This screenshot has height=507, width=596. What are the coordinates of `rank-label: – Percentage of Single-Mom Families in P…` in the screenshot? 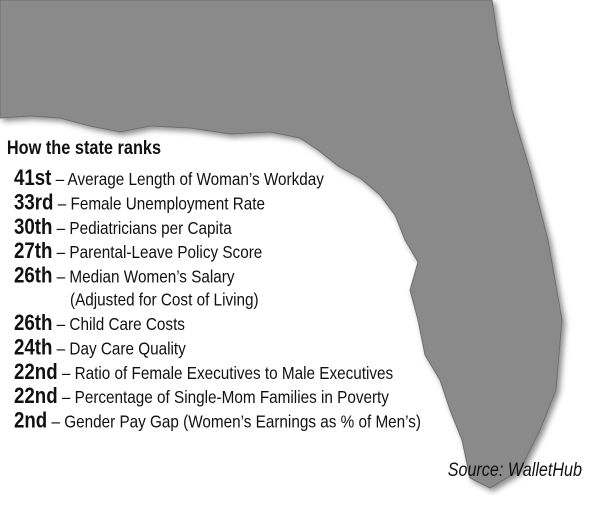 It's located at (226, 397).